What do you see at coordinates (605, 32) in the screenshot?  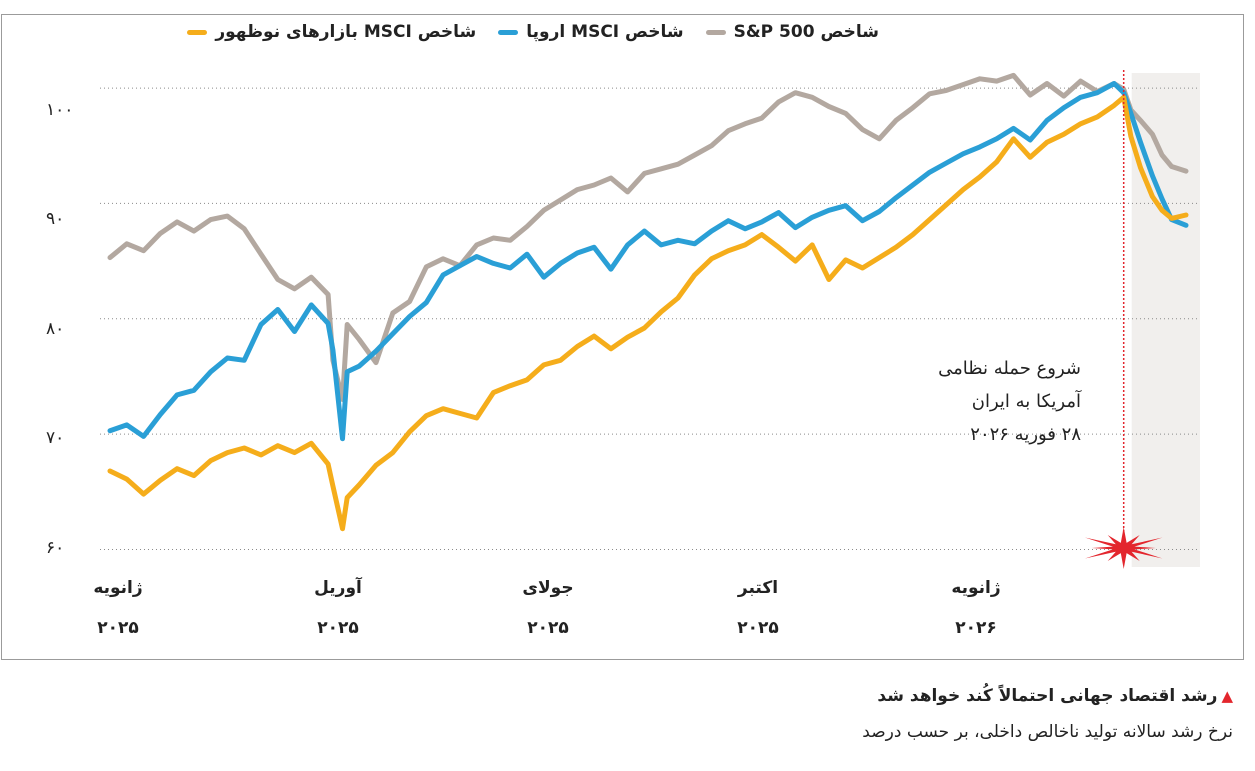 I see `legend-label-msci-europe: شاخص MSCI اروپا` at bounding box center [605, 32].